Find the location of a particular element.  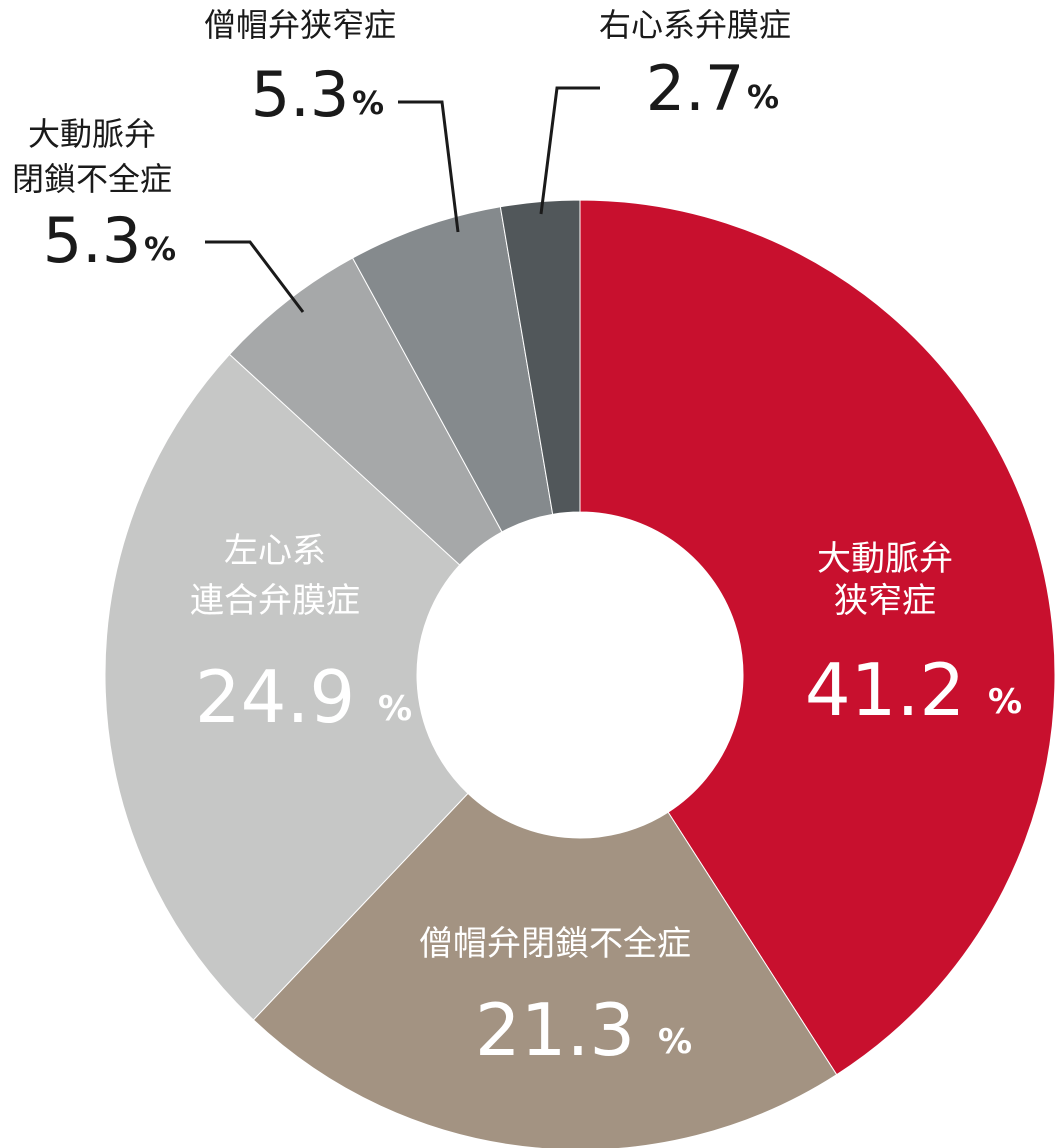

slice-value-2: 24.9 is located at coordinates (275, 697).